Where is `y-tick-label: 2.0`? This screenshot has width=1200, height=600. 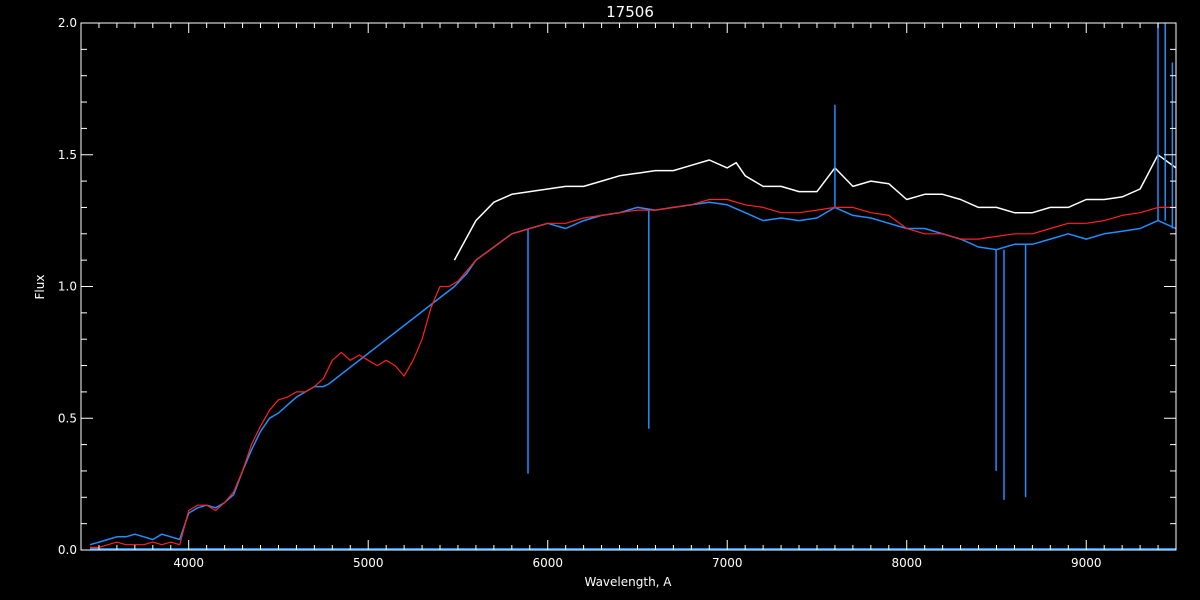
y-tick-label: 2.0 is located at coordinates (67, 23).